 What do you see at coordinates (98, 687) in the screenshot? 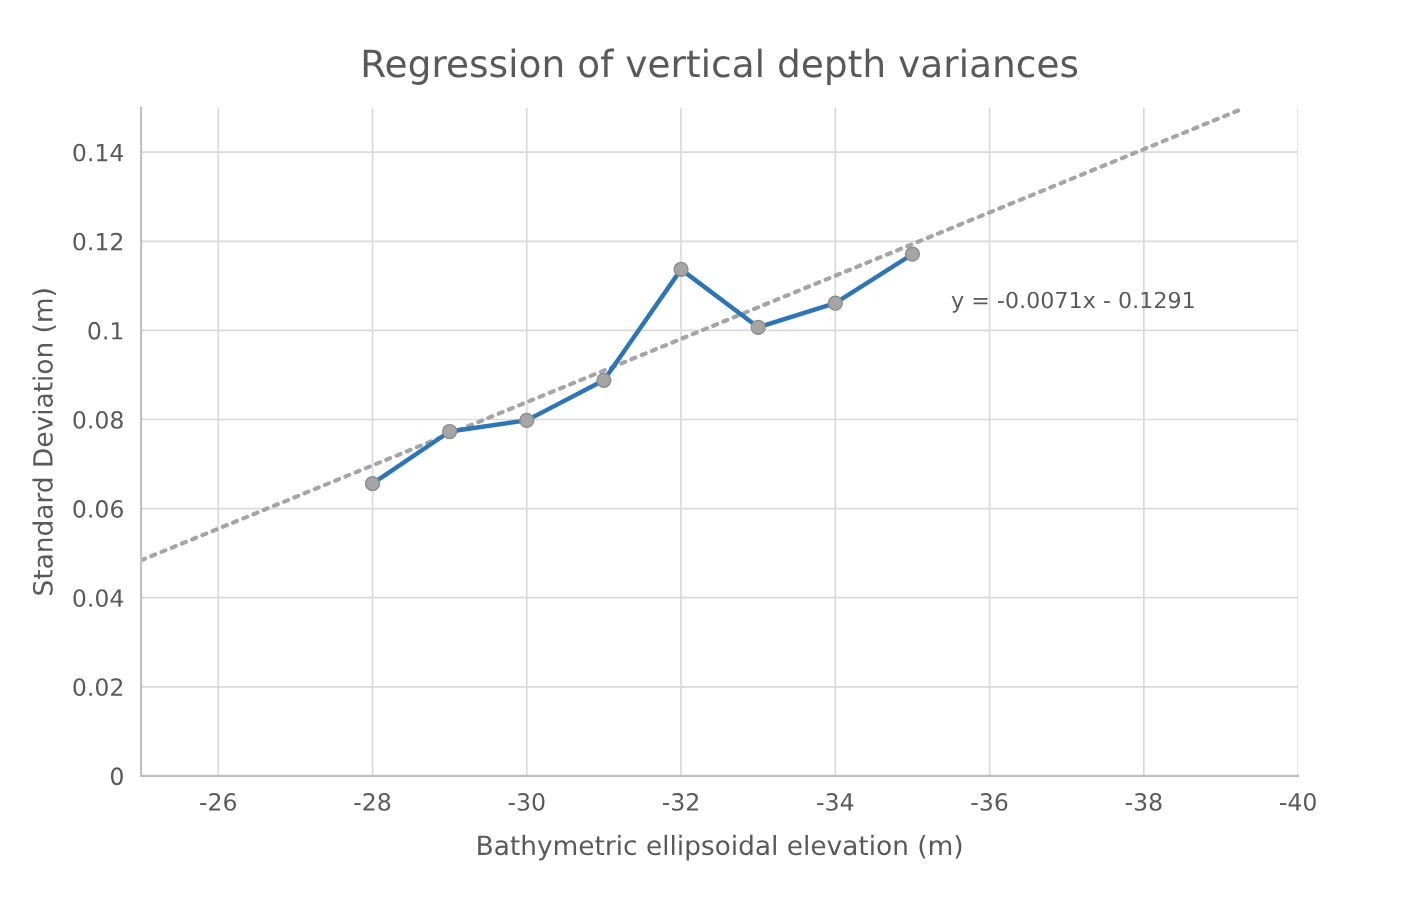
I see `y-tick-label: 0.02` at bounding box center [98, 687].